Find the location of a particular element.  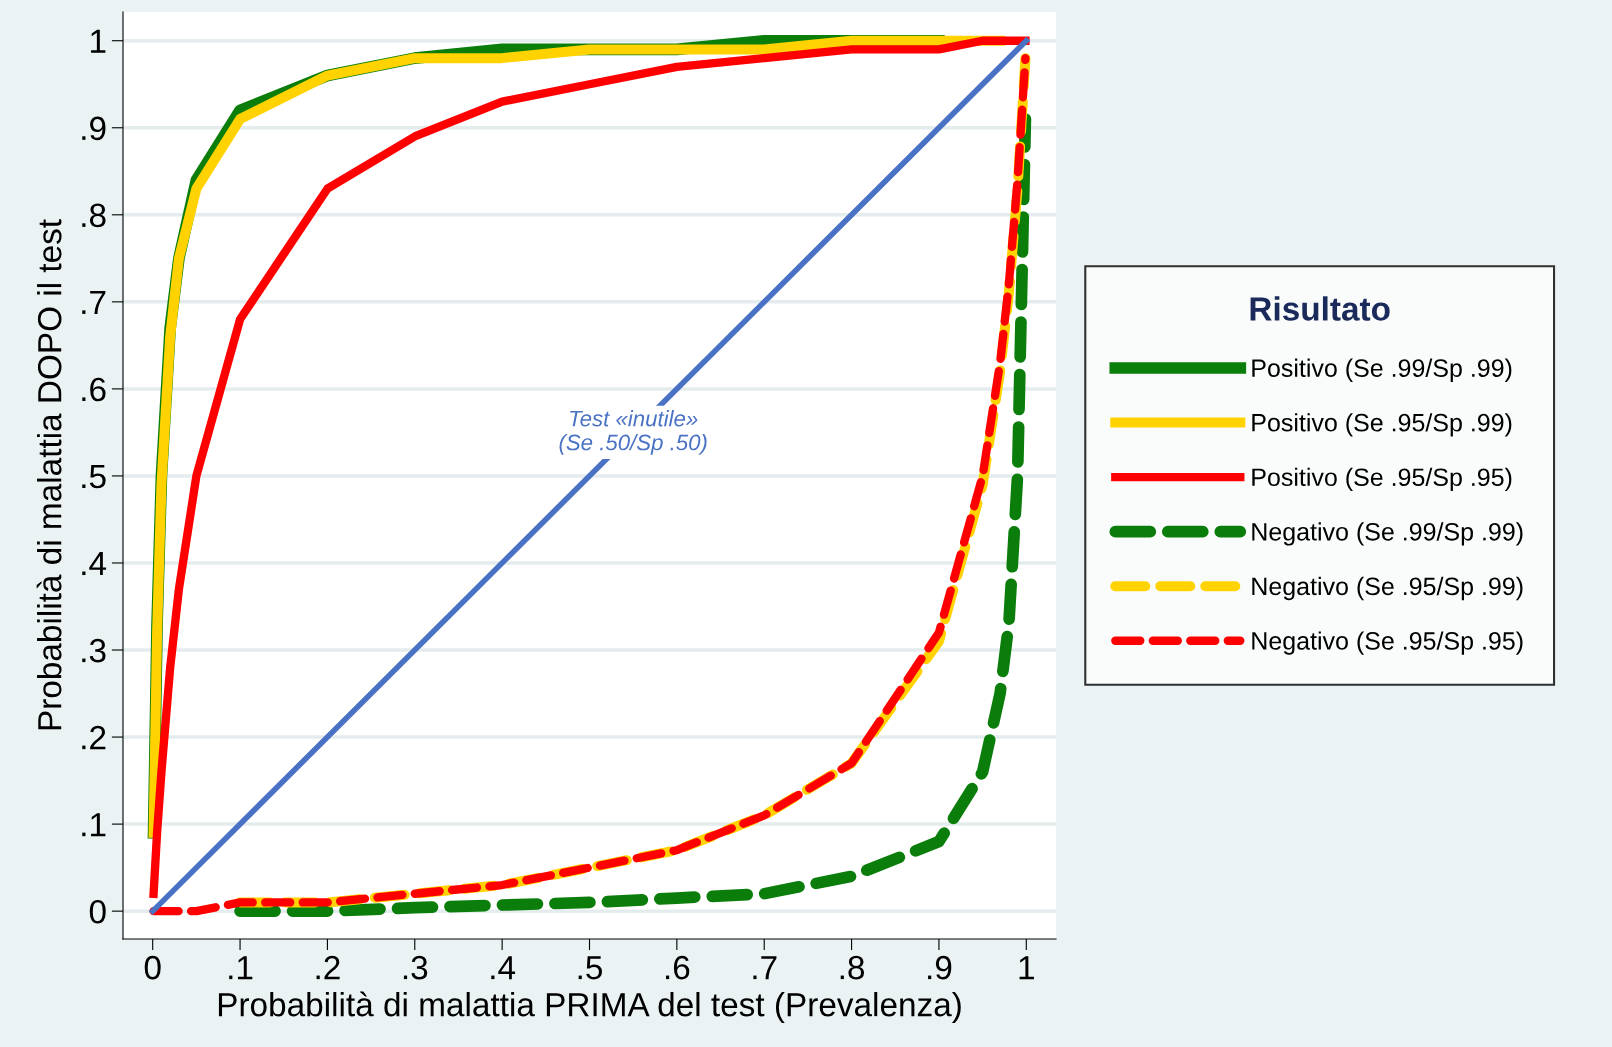

legend-label: Positivo (Se .99/Sp .99) is located at coordinates (1382, 370).